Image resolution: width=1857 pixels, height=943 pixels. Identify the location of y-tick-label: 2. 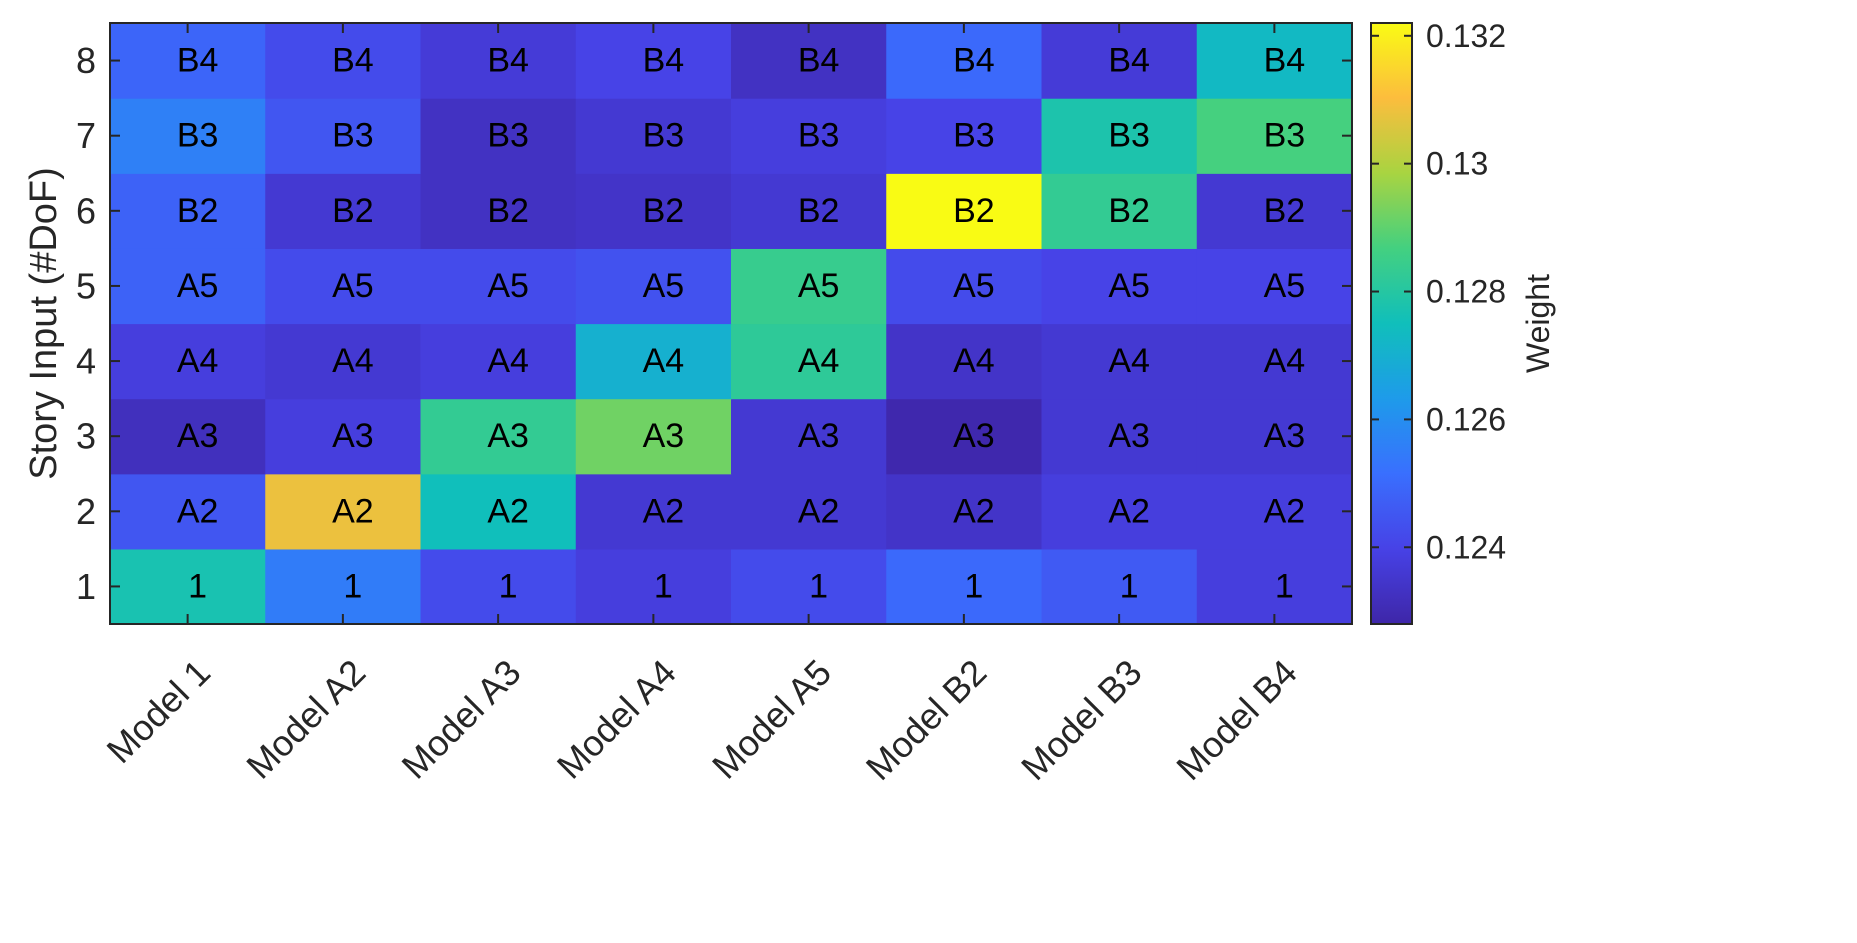
(86, 511).